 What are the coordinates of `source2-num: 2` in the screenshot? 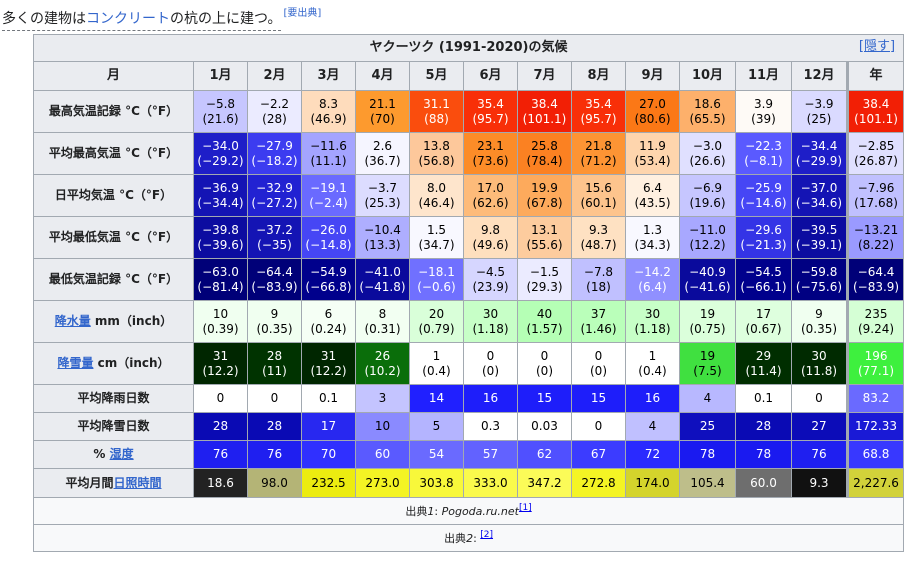 It's located at (470, 539).